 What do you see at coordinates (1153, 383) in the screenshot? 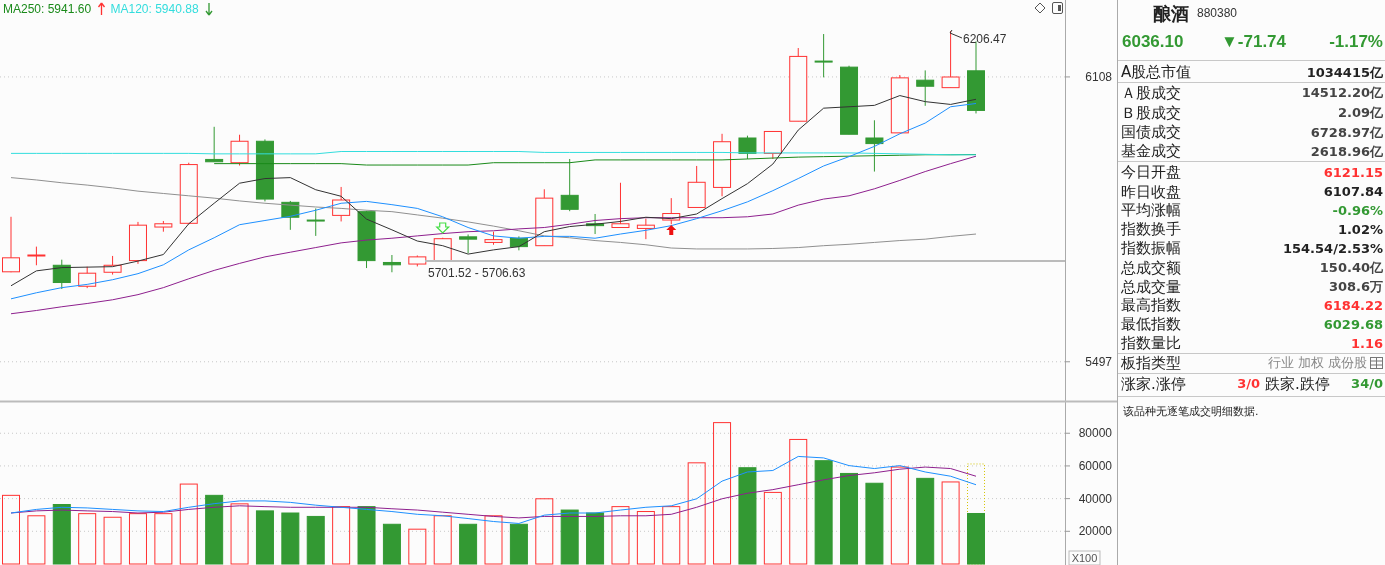
I see `text: 涨家.涨停` at bounding box center [1153, 383].